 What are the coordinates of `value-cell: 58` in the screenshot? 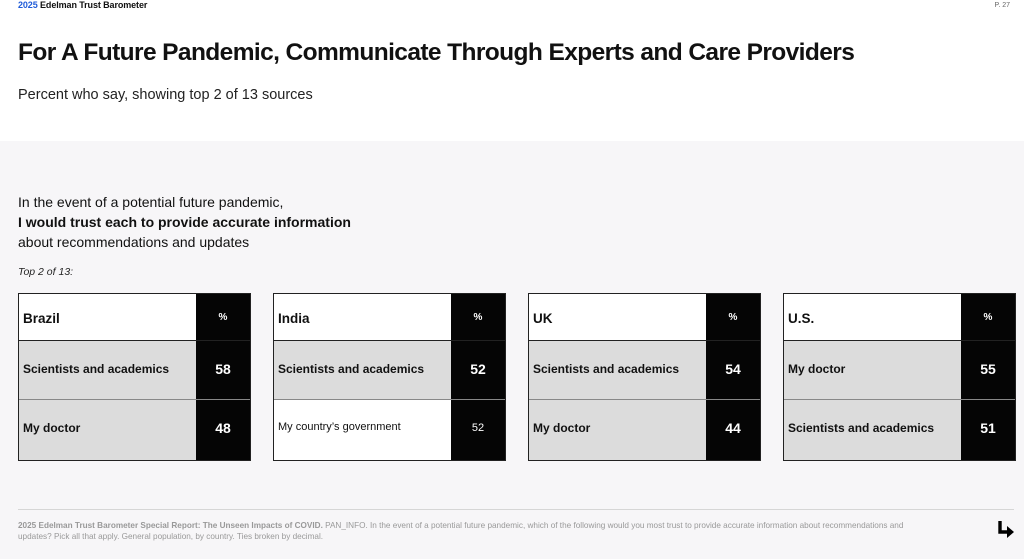 It's located at (223, 370).